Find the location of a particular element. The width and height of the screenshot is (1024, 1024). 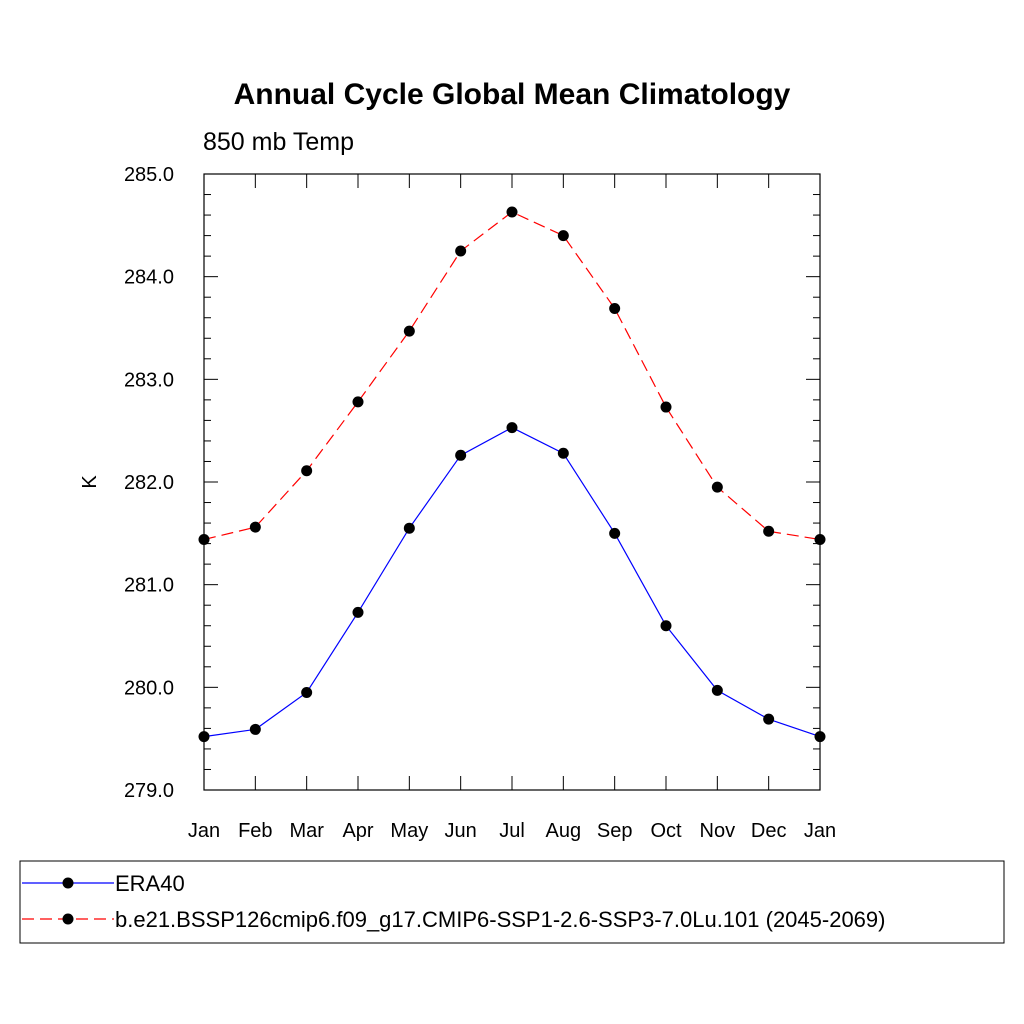

x-tick-label: Nov is located at coordinates (718, 831).